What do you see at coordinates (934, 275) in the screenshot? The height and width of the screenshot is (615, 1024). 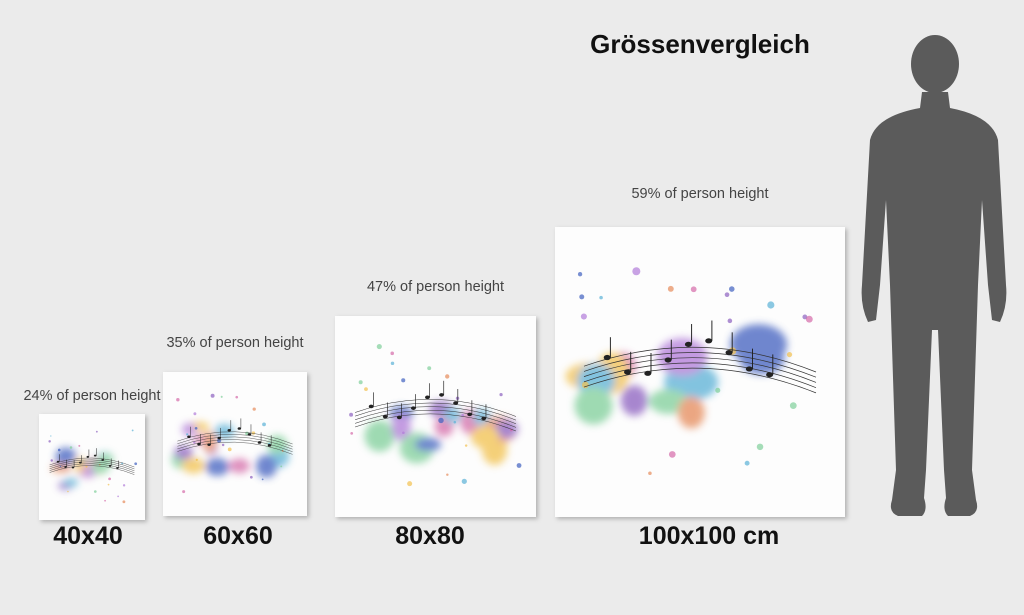 I see `person-silhouette` at bounding box center [934, 275].